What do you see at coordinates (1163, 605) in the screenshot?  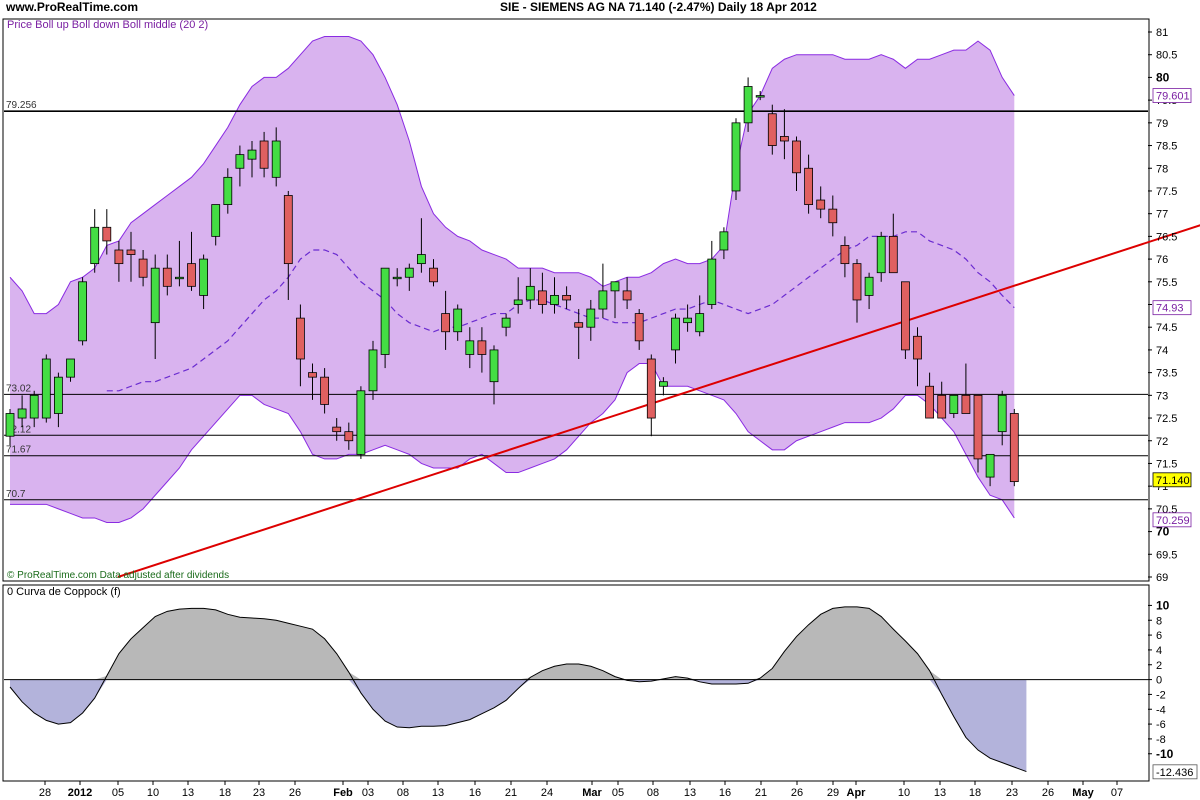 I see `coppock-y-tick-label: 10` at bounding box center [1163, 605].